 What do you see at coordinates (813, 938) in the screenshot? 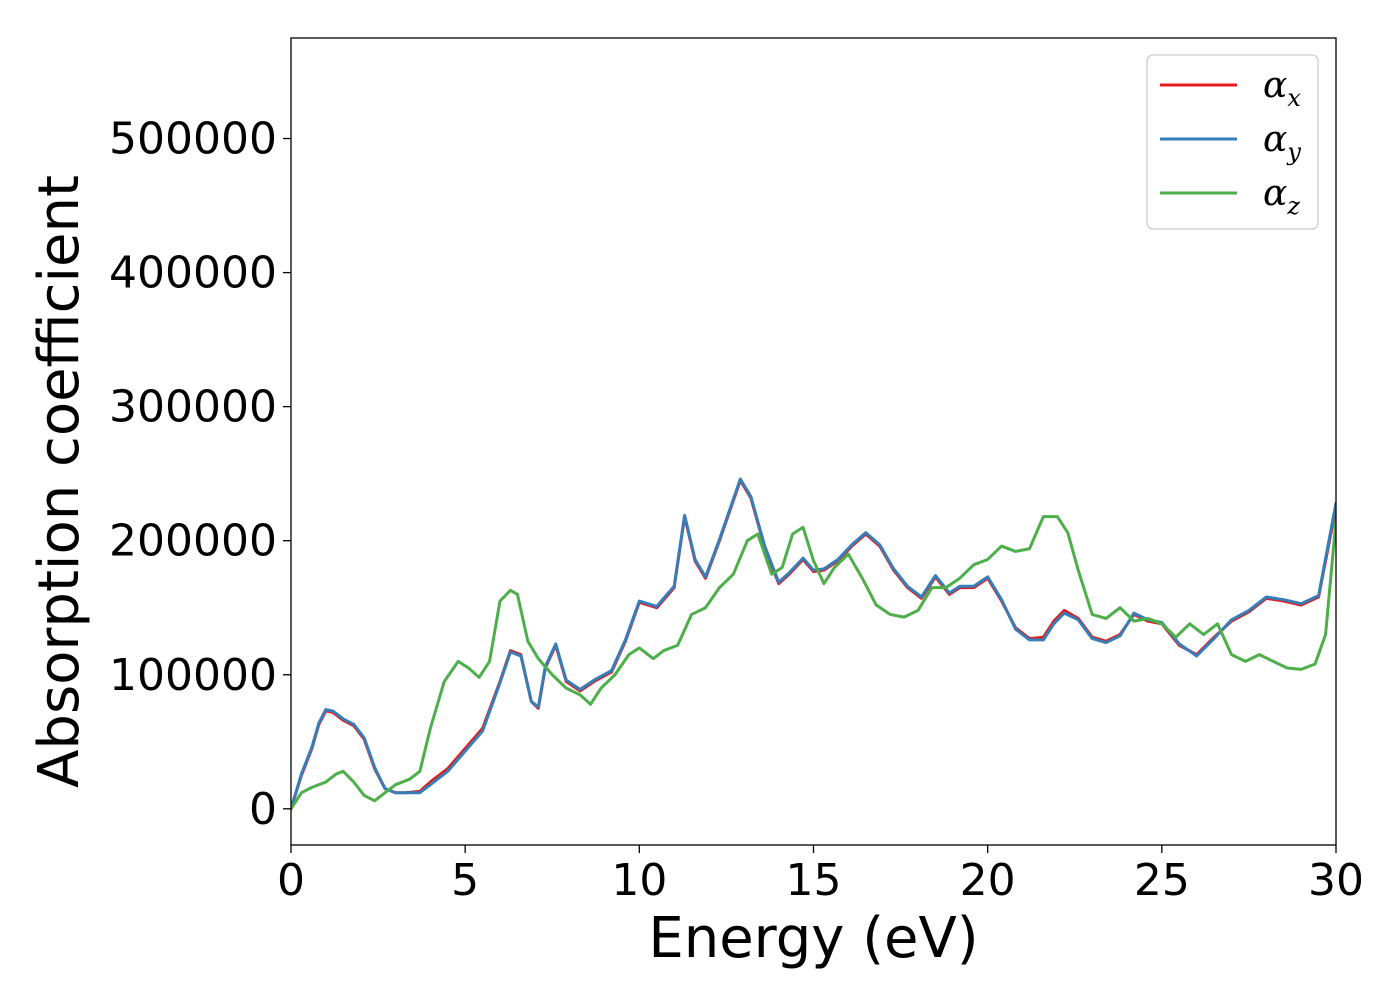
I see `x-axis-title: Energy (eV)` at bounding box center [813, 938].